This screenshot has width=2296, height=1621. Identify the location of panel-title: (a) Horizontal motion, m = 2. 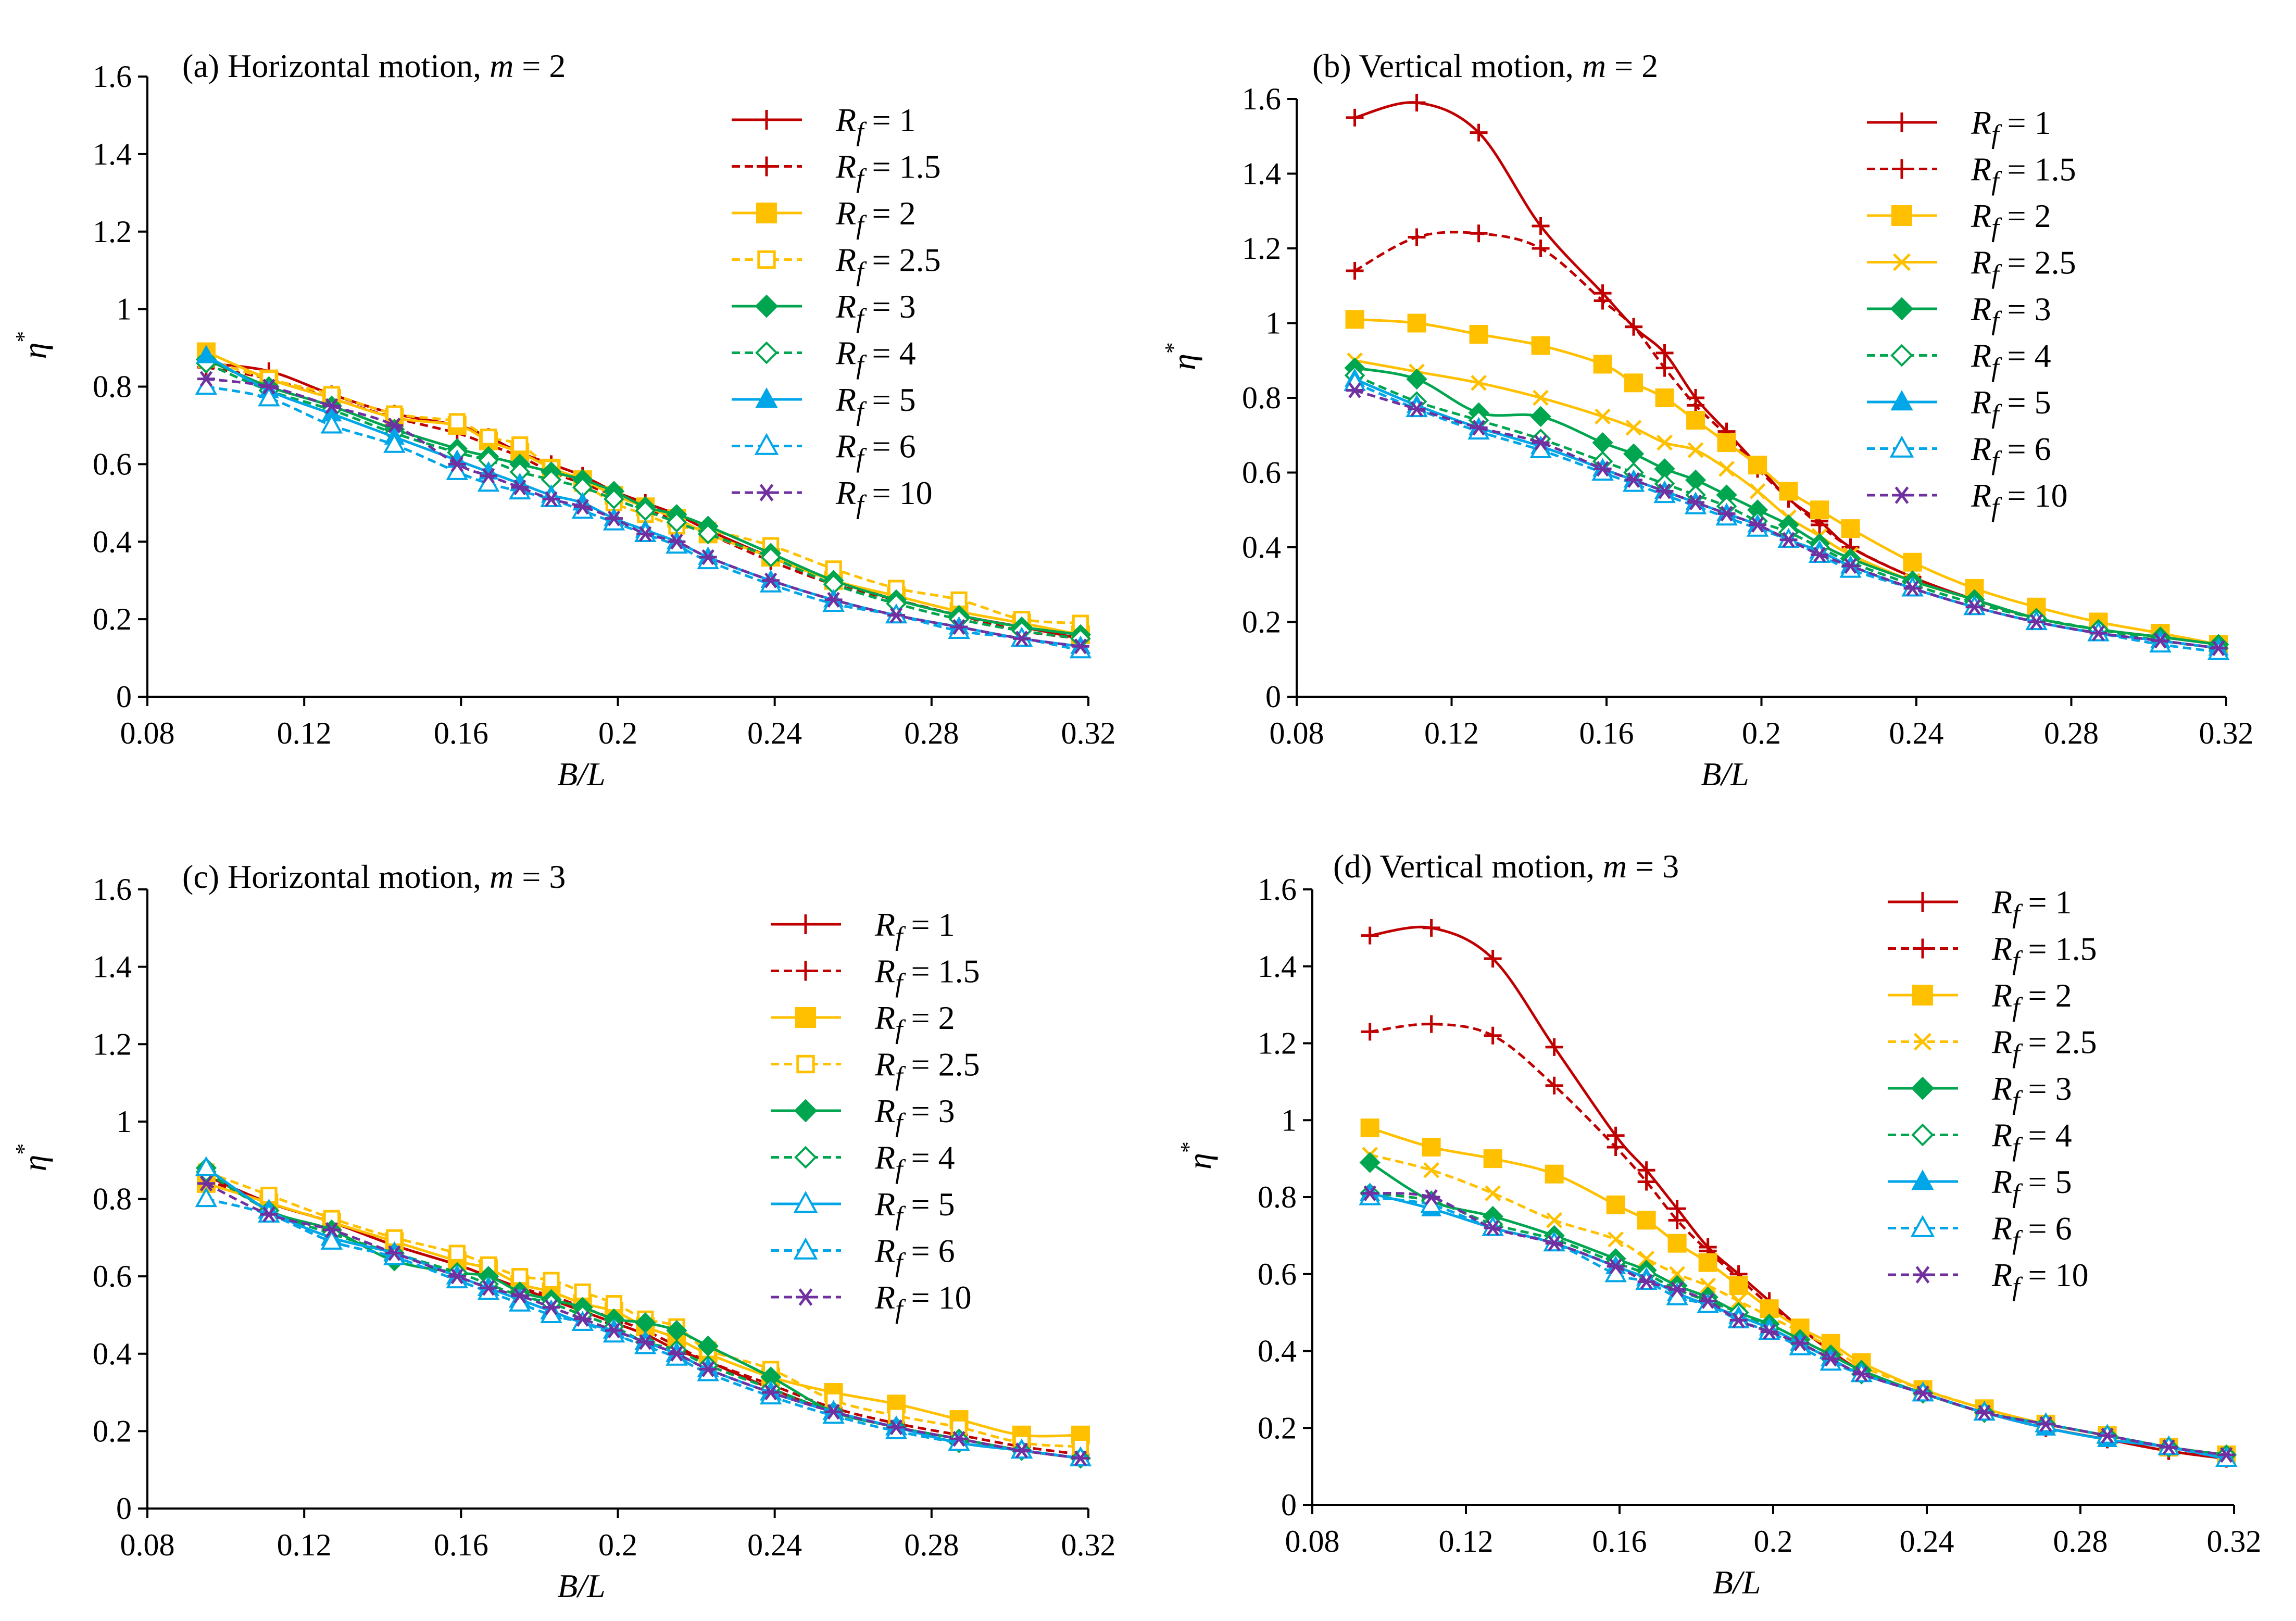
(374, 65).